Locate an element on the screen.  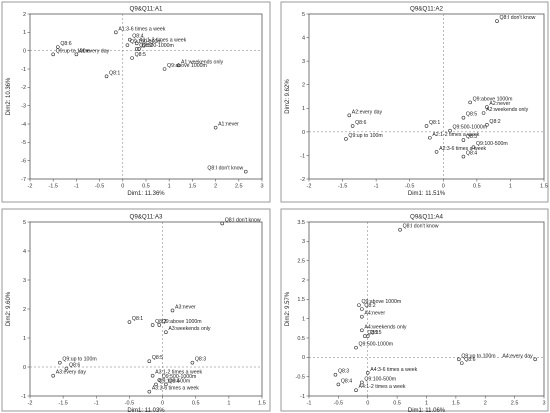
x-tick-label: -1 is located at coordinates (96, 404).